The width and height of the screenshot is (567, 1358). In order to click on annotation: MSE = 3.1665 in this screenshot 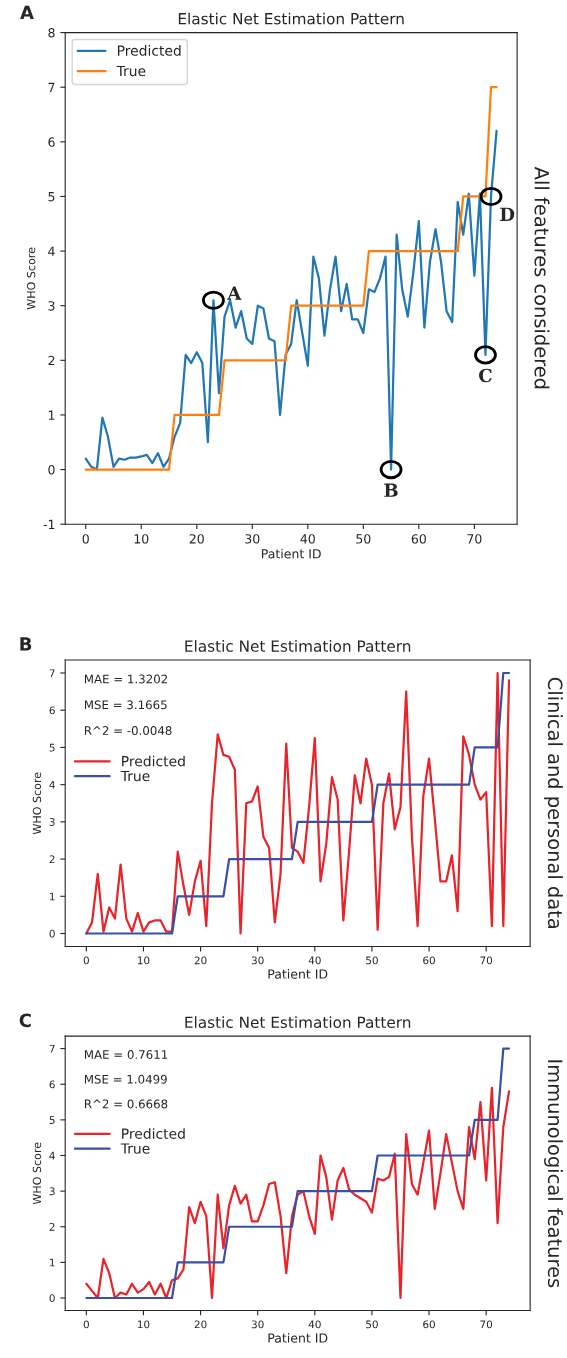, I will do `click(125, 705)`.